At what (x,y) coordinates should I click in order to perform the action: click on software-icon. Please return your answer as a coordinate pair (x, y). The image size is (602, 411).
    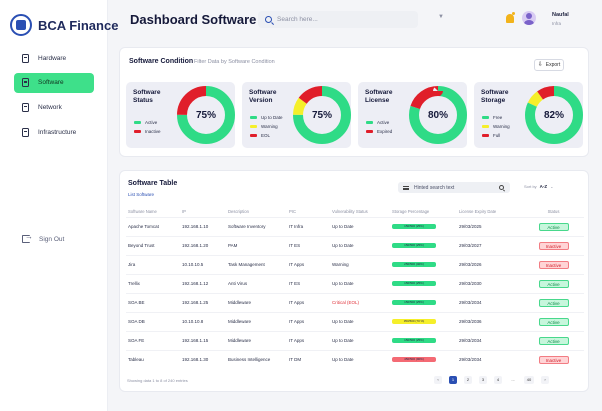
    Looking at the image, I should click on (25, 83).